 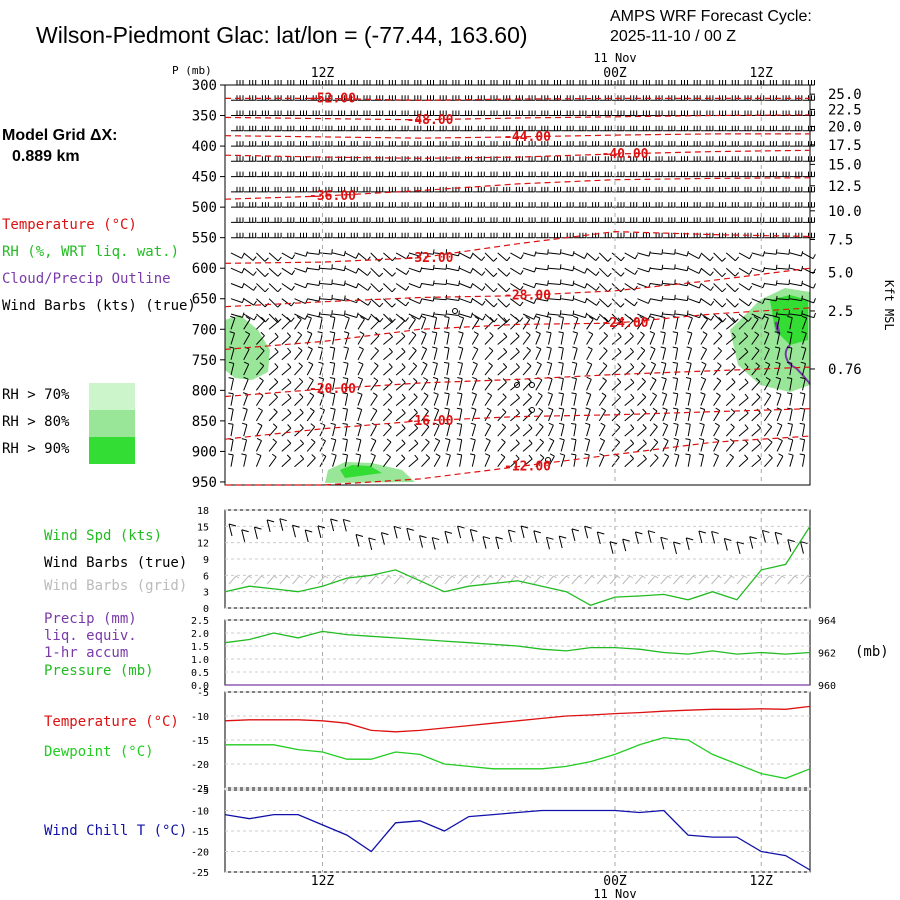 I want to click on pressure-tick-label: 650, so click(x=204, y=300).